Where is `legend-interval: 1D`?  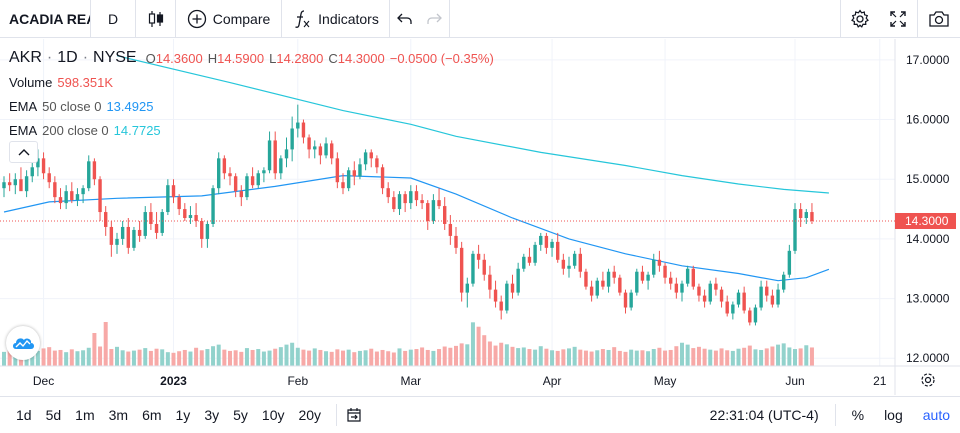
legend-interval: 1D is located at coordinates (67, 57).